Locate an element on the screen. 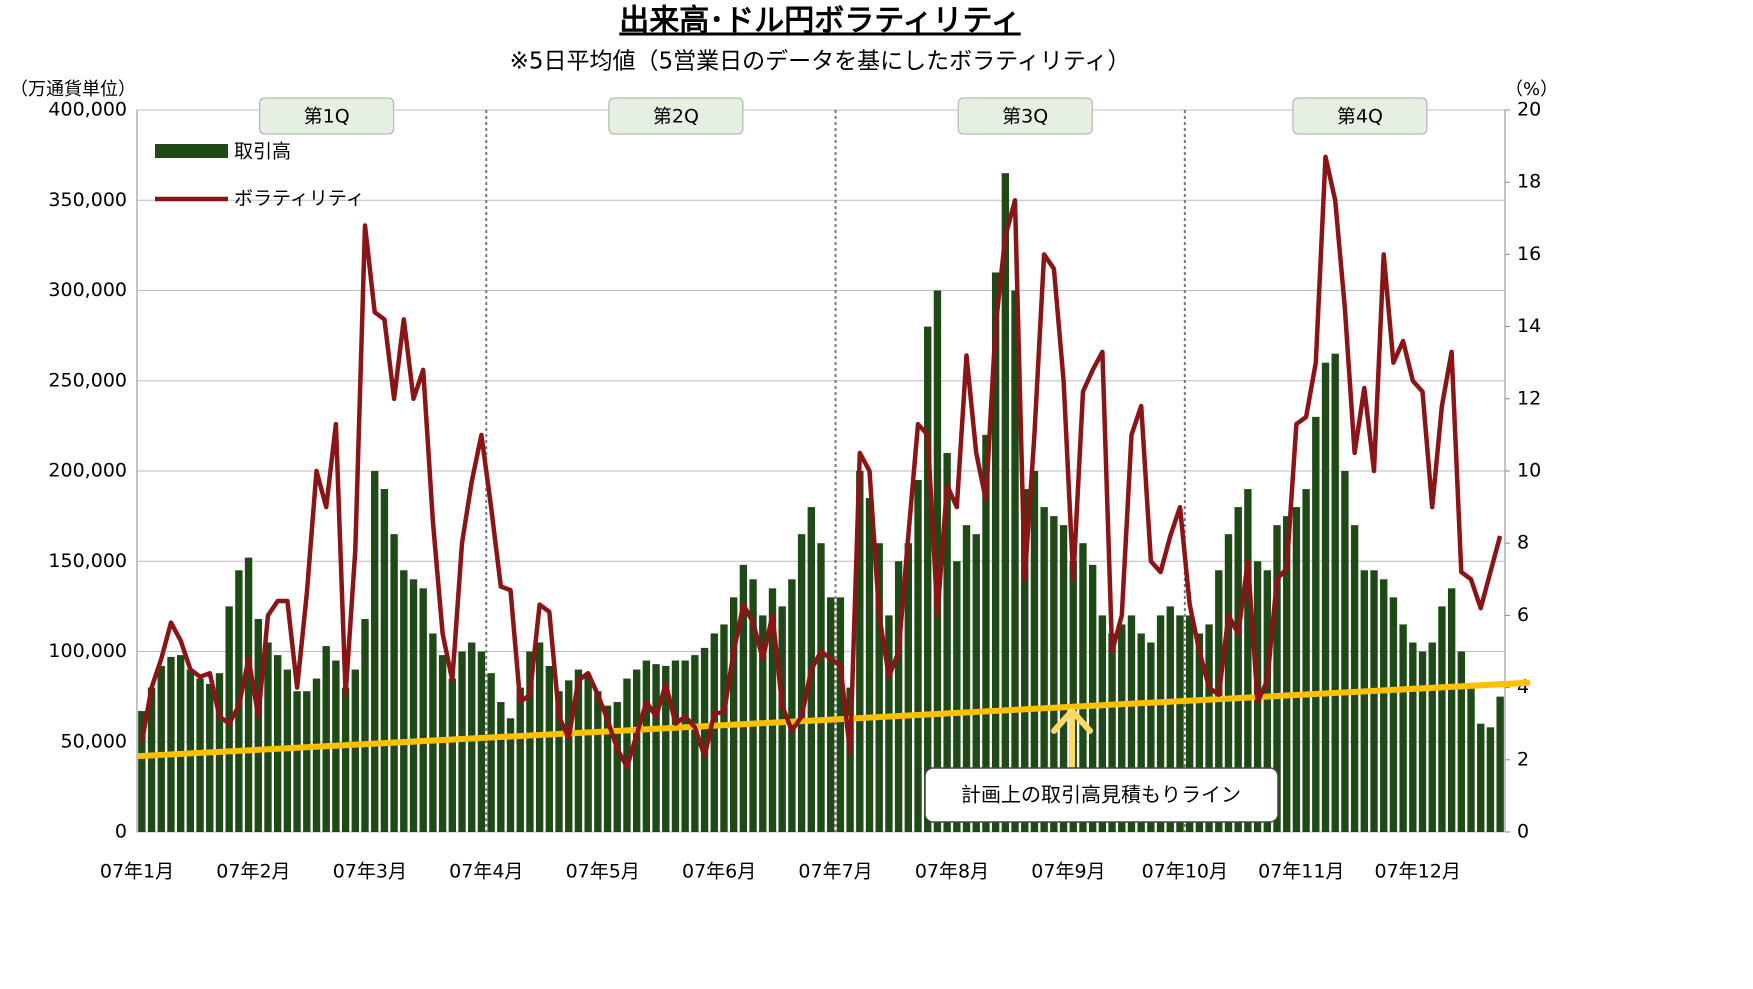  x-tick-label: 07年7月 is located at coordinates (835, 872).